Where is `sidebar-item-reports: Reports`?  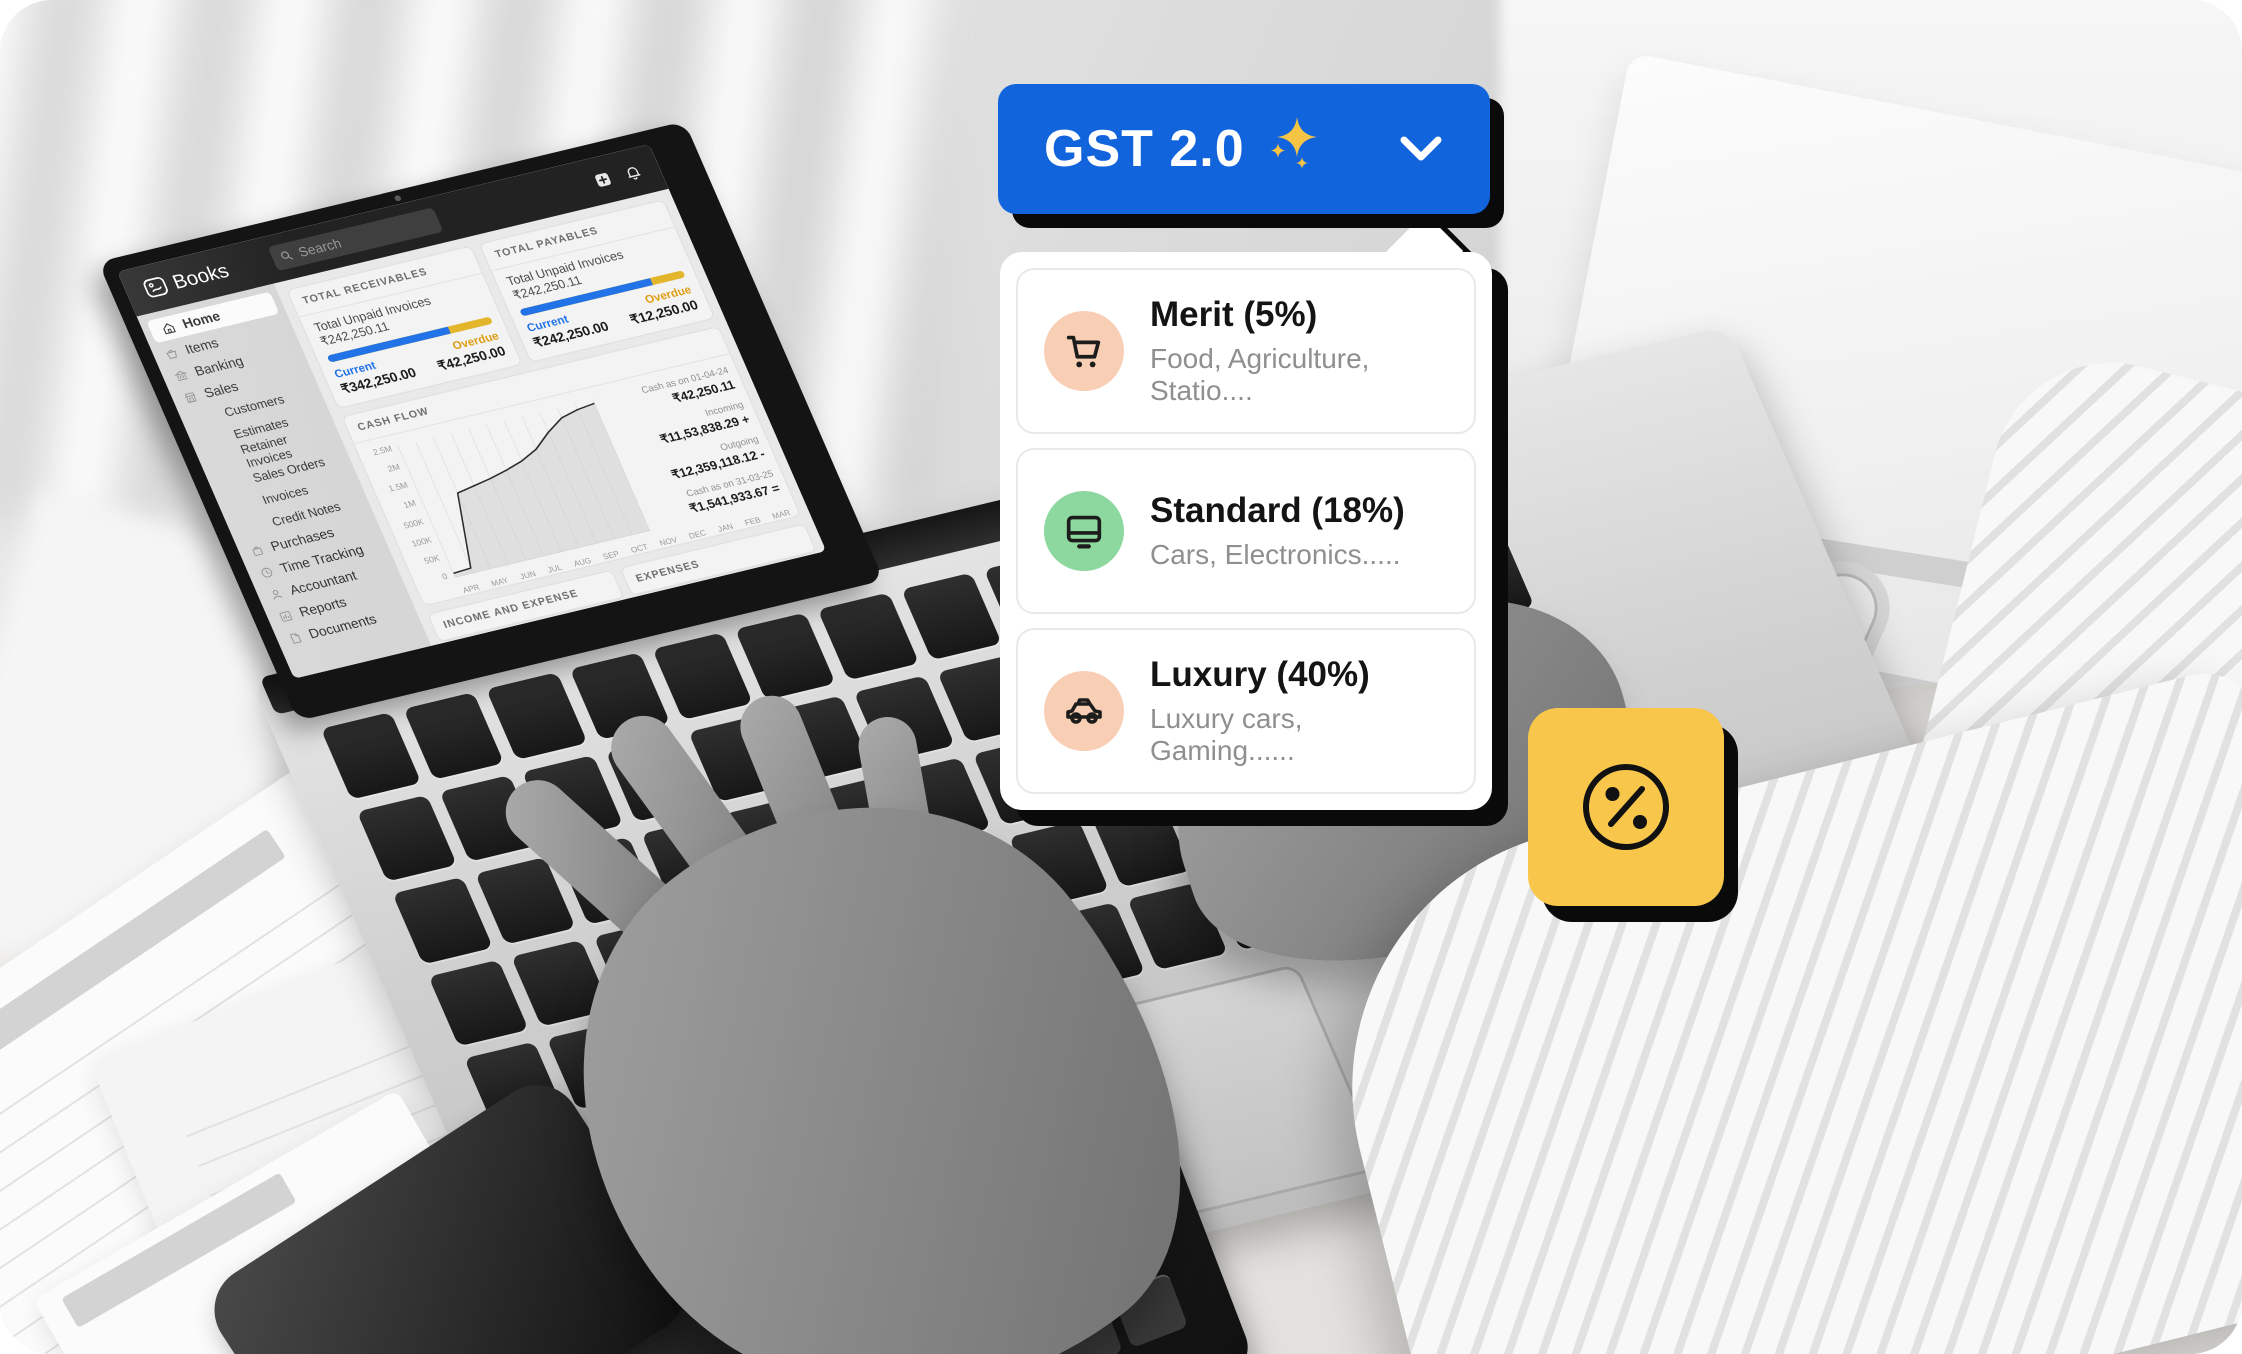
sidebar-item-reports: Reports is located at coordinates (337, 603).